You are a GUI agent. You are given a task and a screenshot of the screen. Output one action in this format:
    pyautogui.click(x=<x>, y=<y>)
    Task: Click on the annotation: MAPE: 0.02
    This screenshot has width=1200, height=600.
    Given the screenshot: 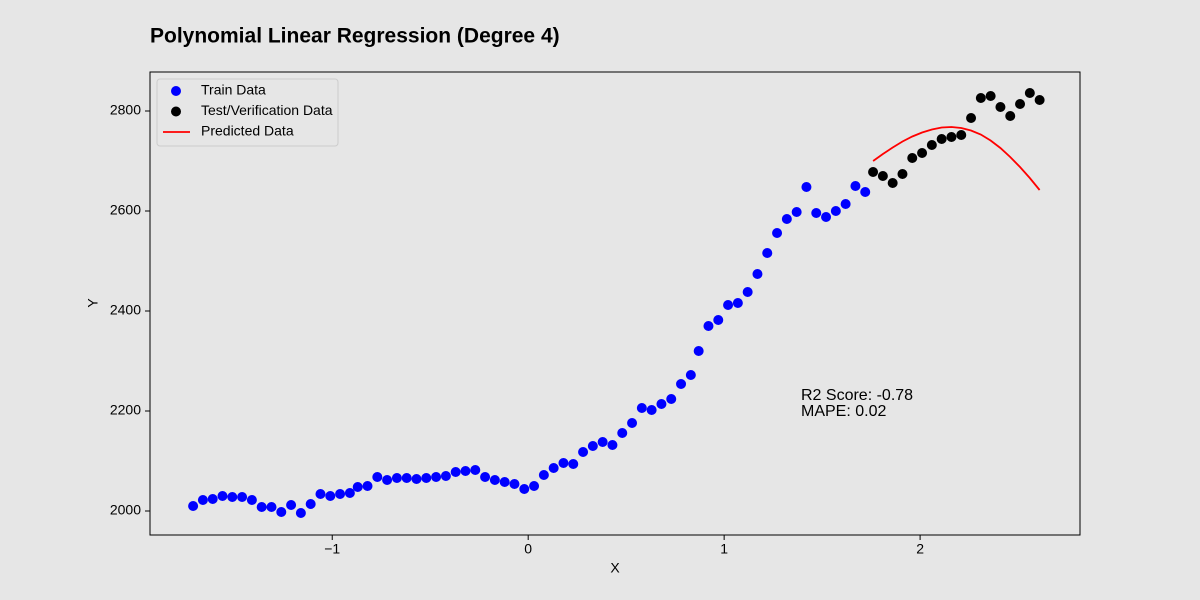 What is the action you would take?
    pyautogui.click(x=843, y=411)
    